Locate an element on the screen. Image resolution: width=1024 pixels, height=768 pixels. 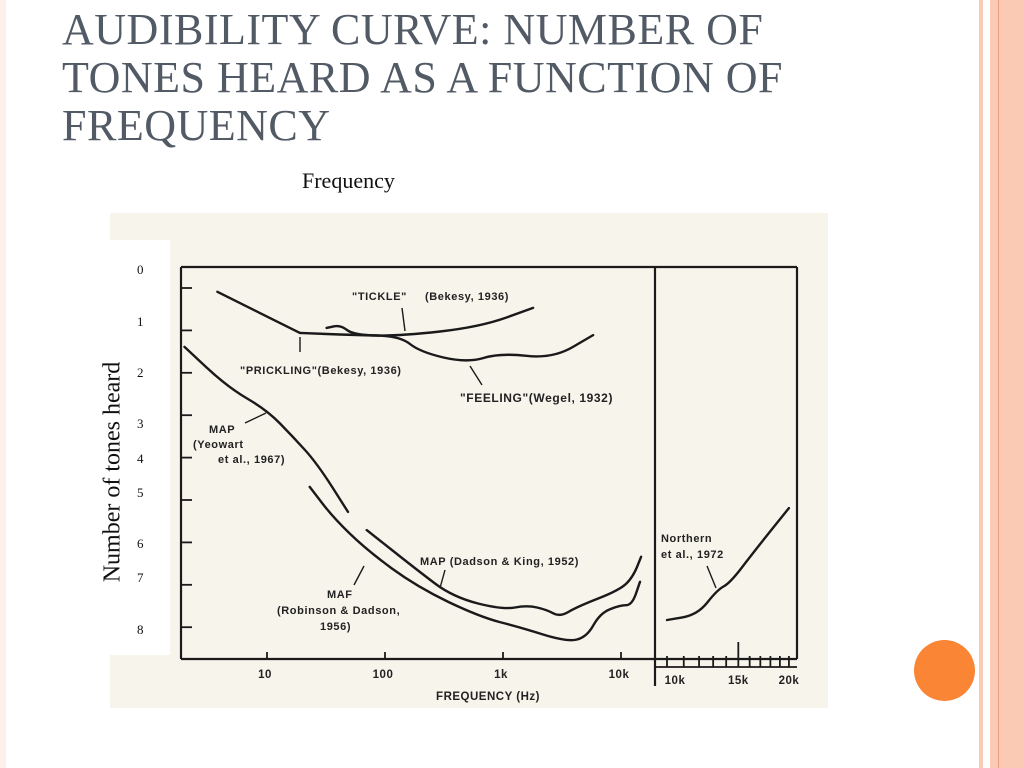
feeling-arrow is located at coordinates (476, 375).